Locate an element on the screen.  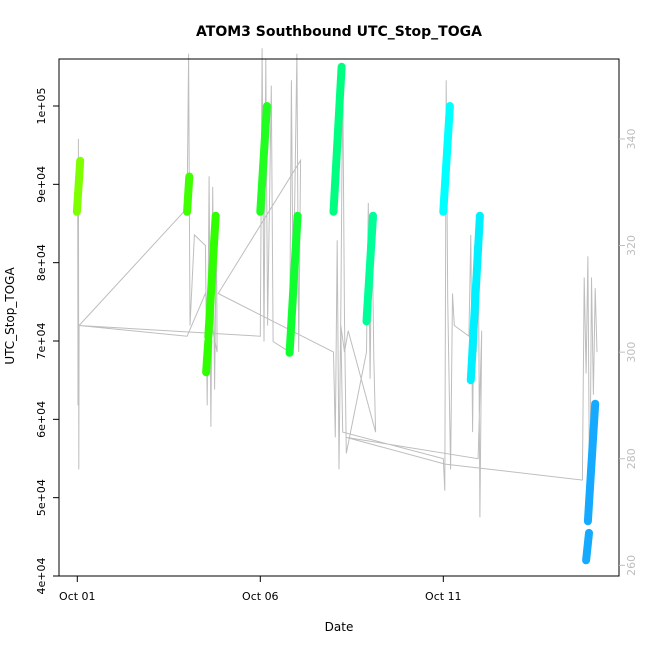
x-tick-label-2: Oct 11 is located at coordinates (443, 596).